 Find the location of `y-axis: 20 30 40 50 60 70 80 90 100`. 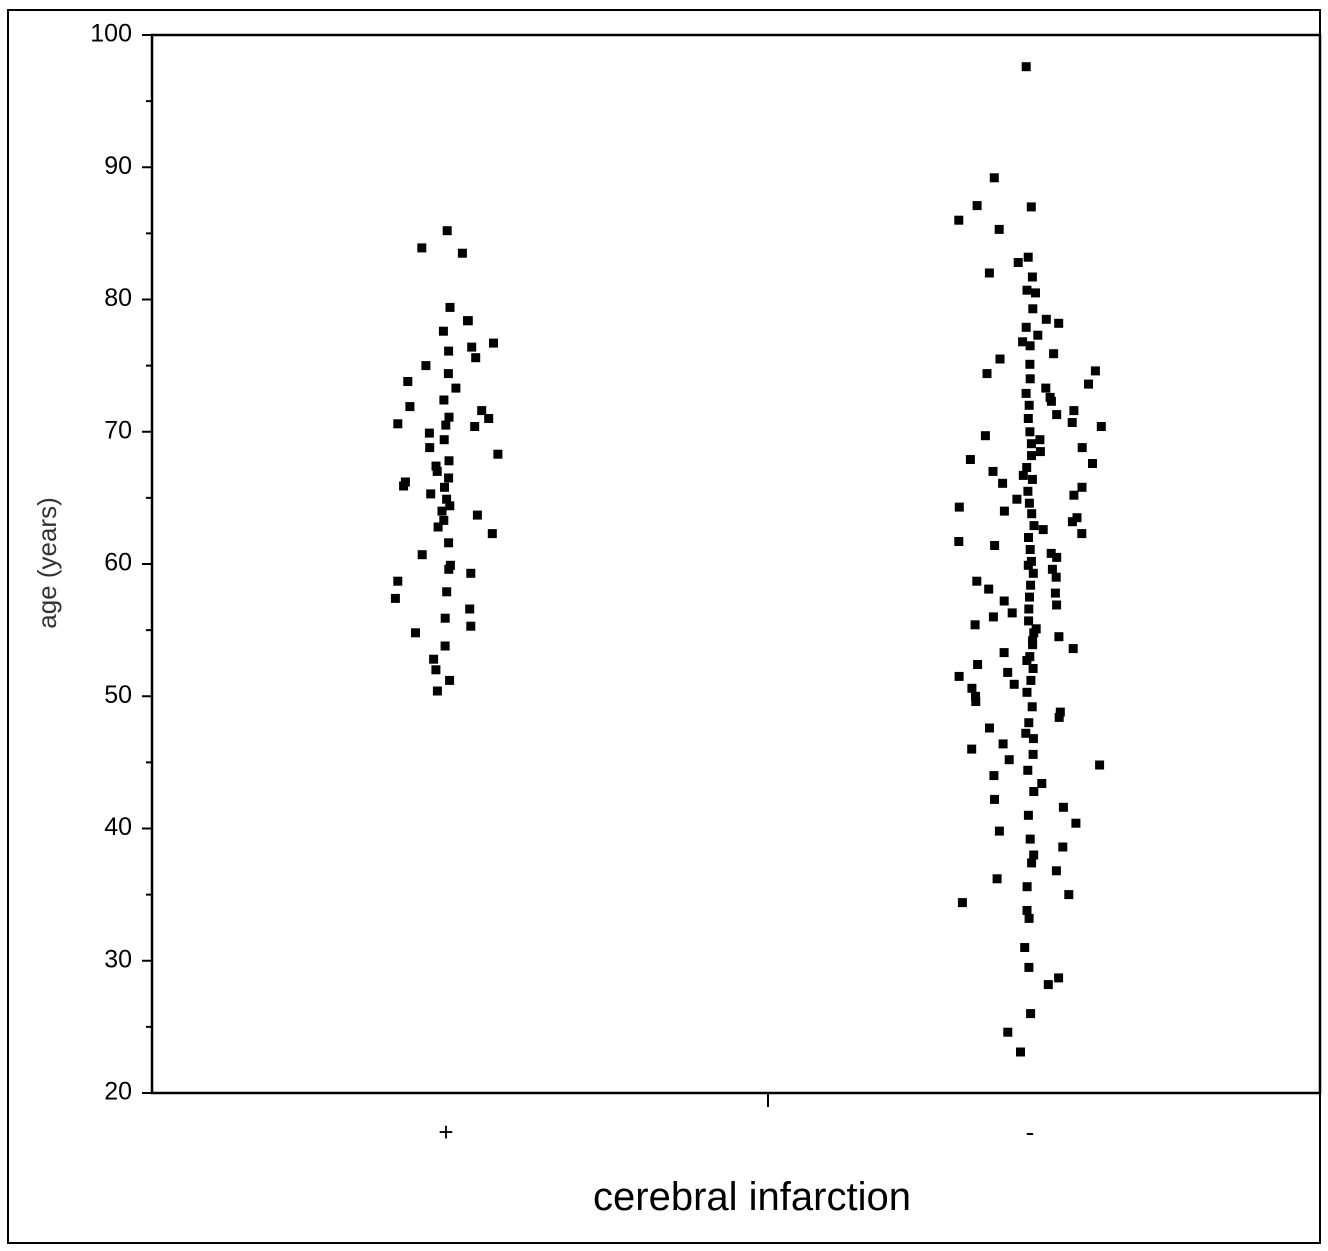

y-axis: 20 30 40 50 60 70 80 90 100 is located at coordinates (121, 563).